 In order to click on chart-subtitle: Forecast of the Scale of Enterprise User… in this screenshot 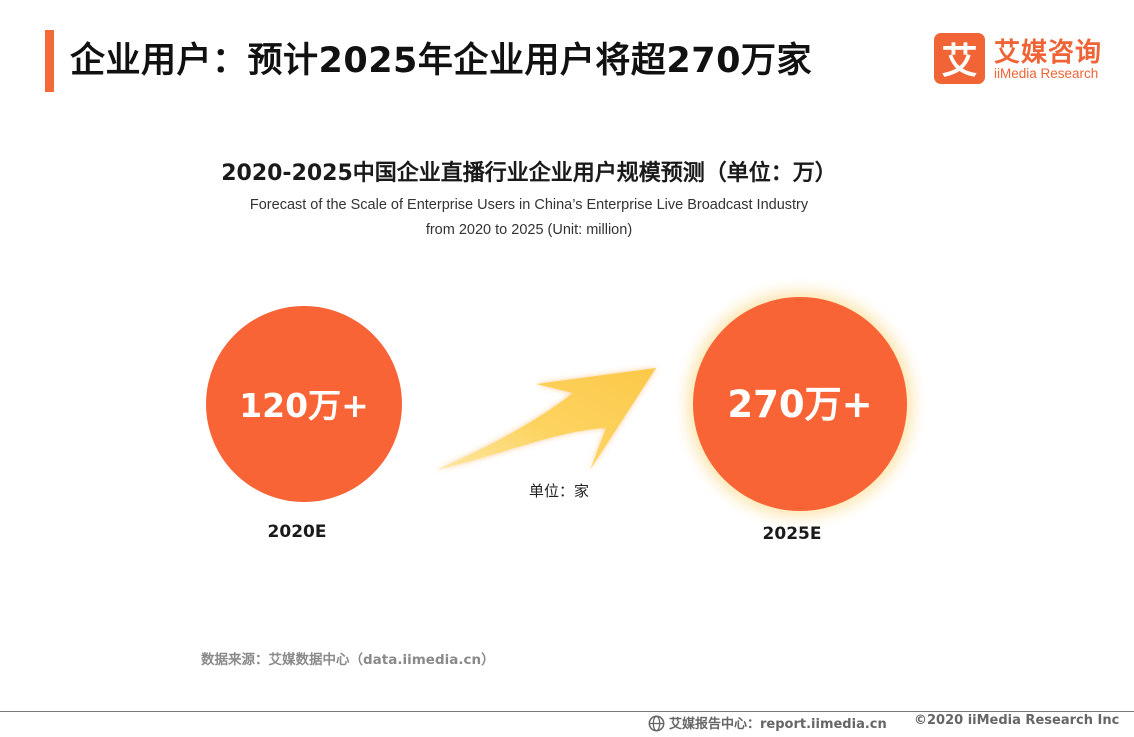, I will do `click(529, 218)`.